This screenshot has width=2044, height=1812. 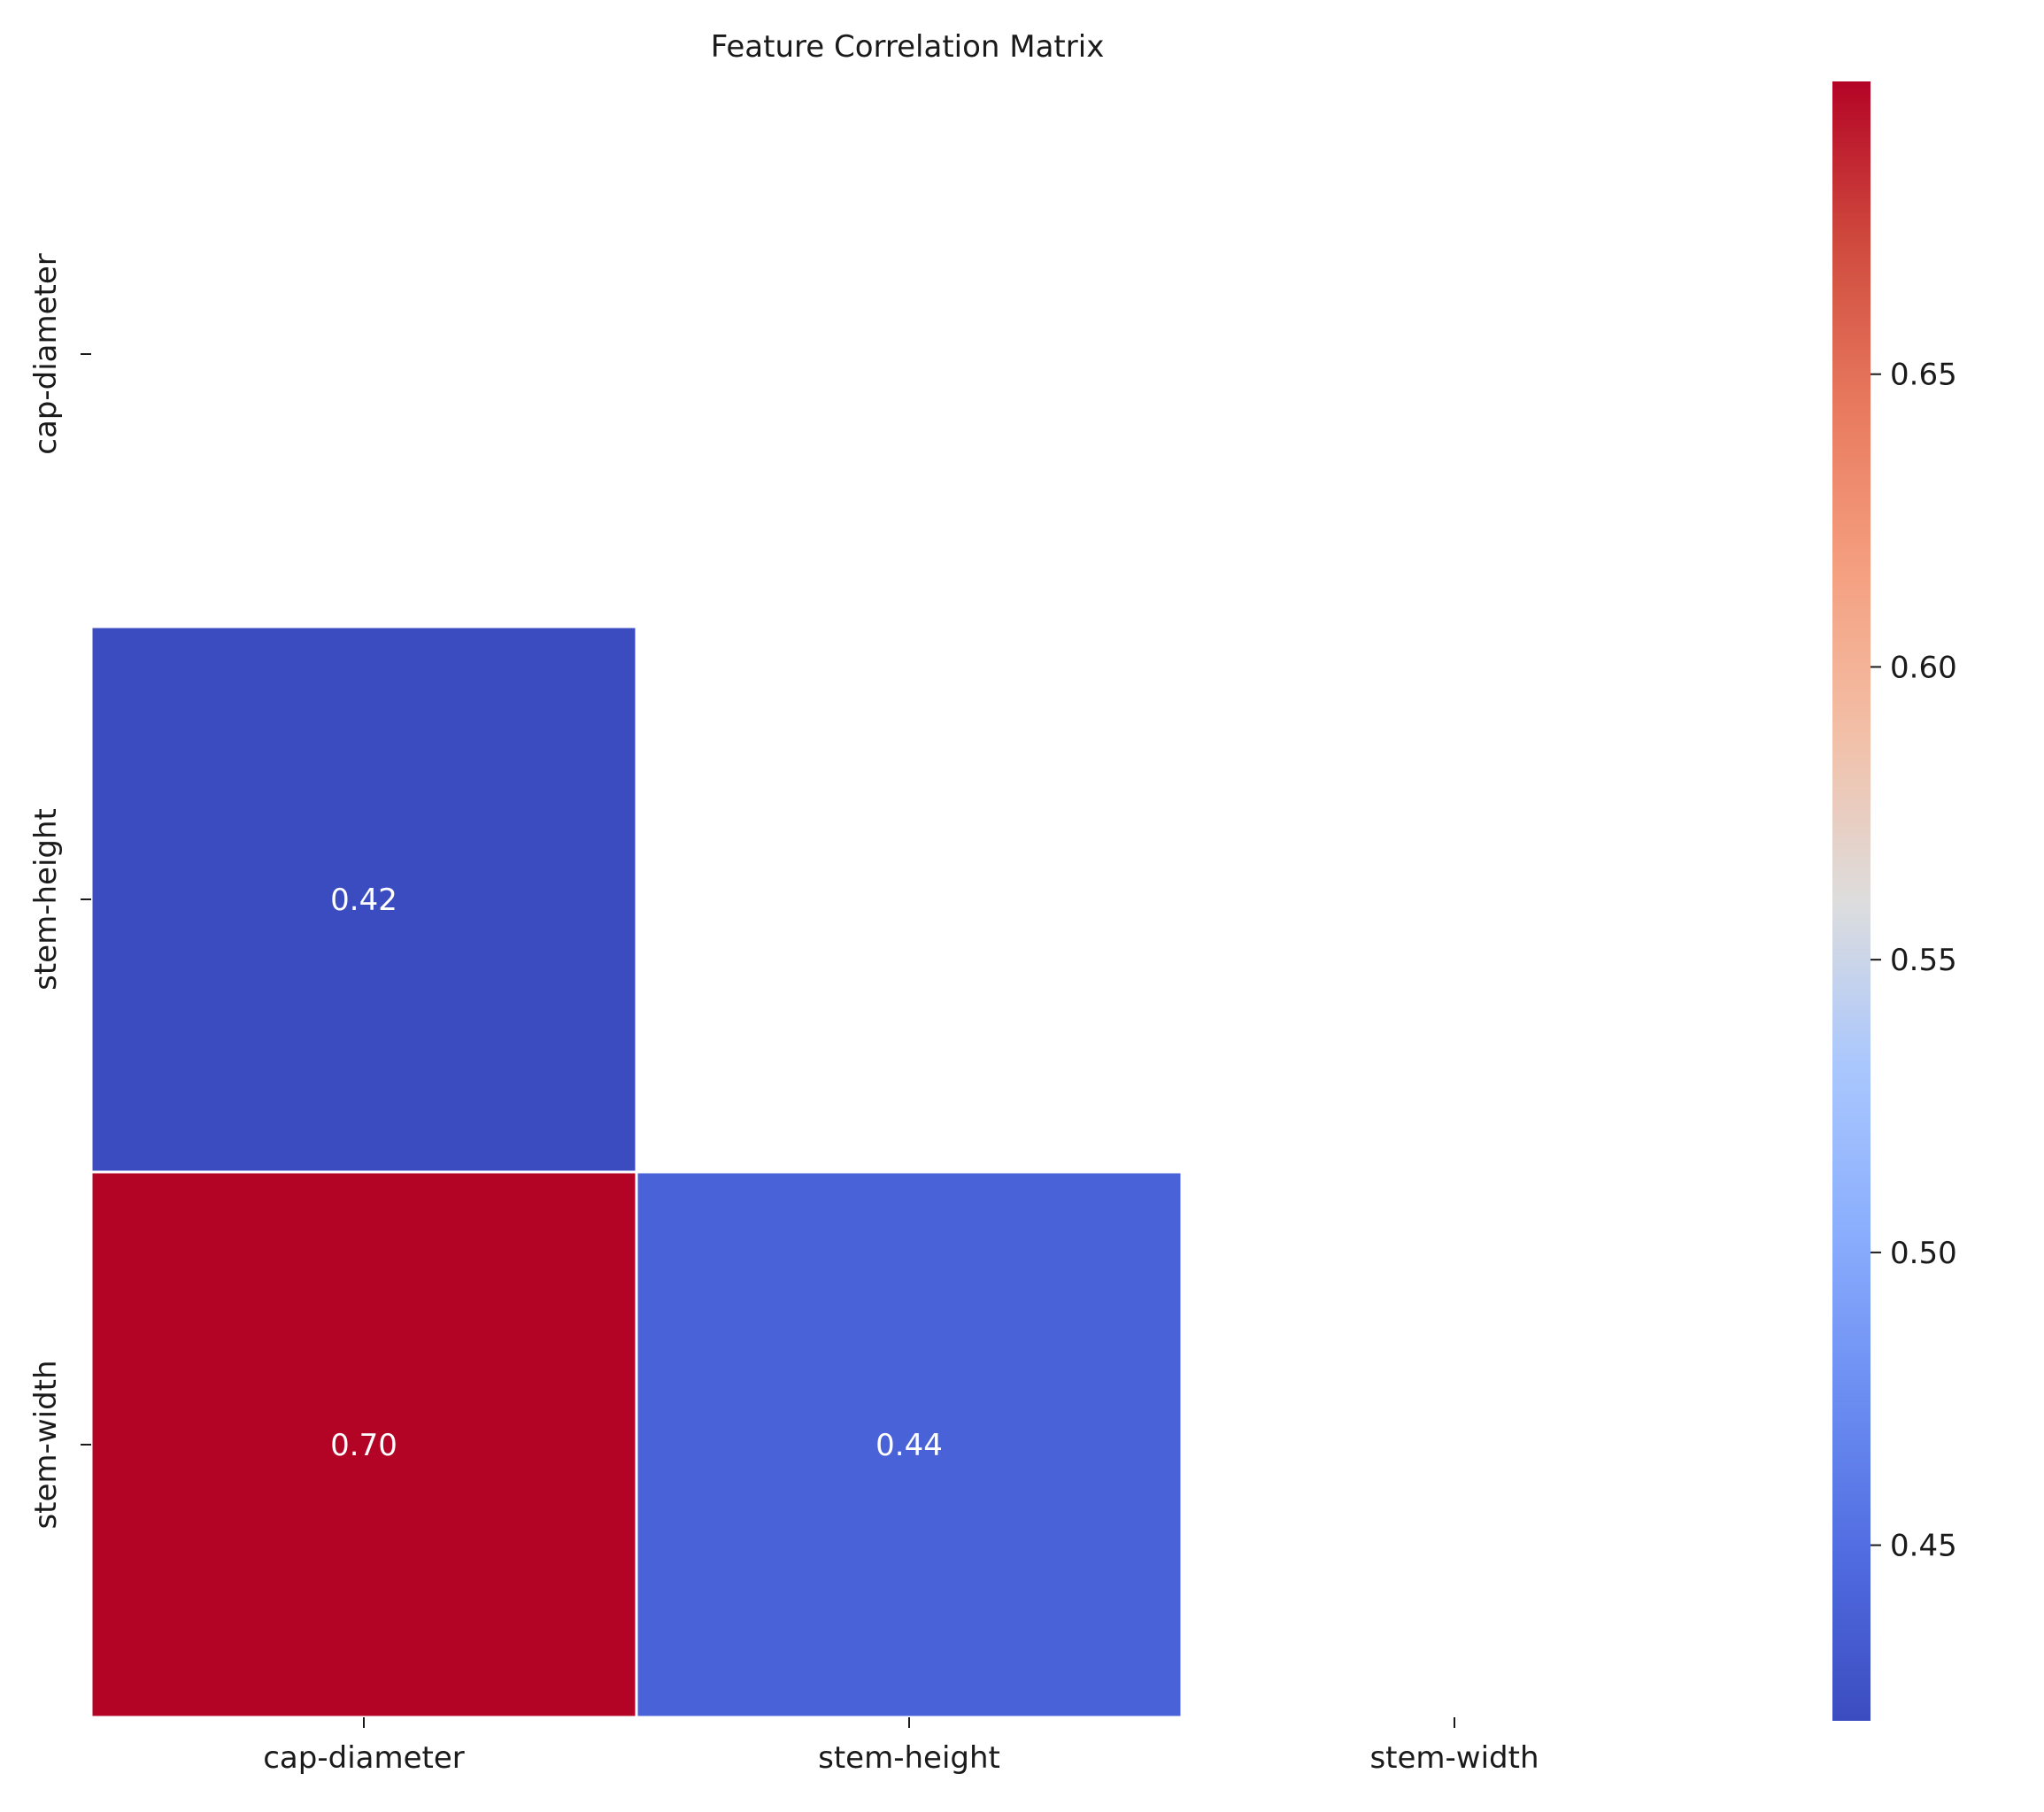 I want to click on y-axis: cap-diameter stem-height stem-width, so click(x=60, y=891).